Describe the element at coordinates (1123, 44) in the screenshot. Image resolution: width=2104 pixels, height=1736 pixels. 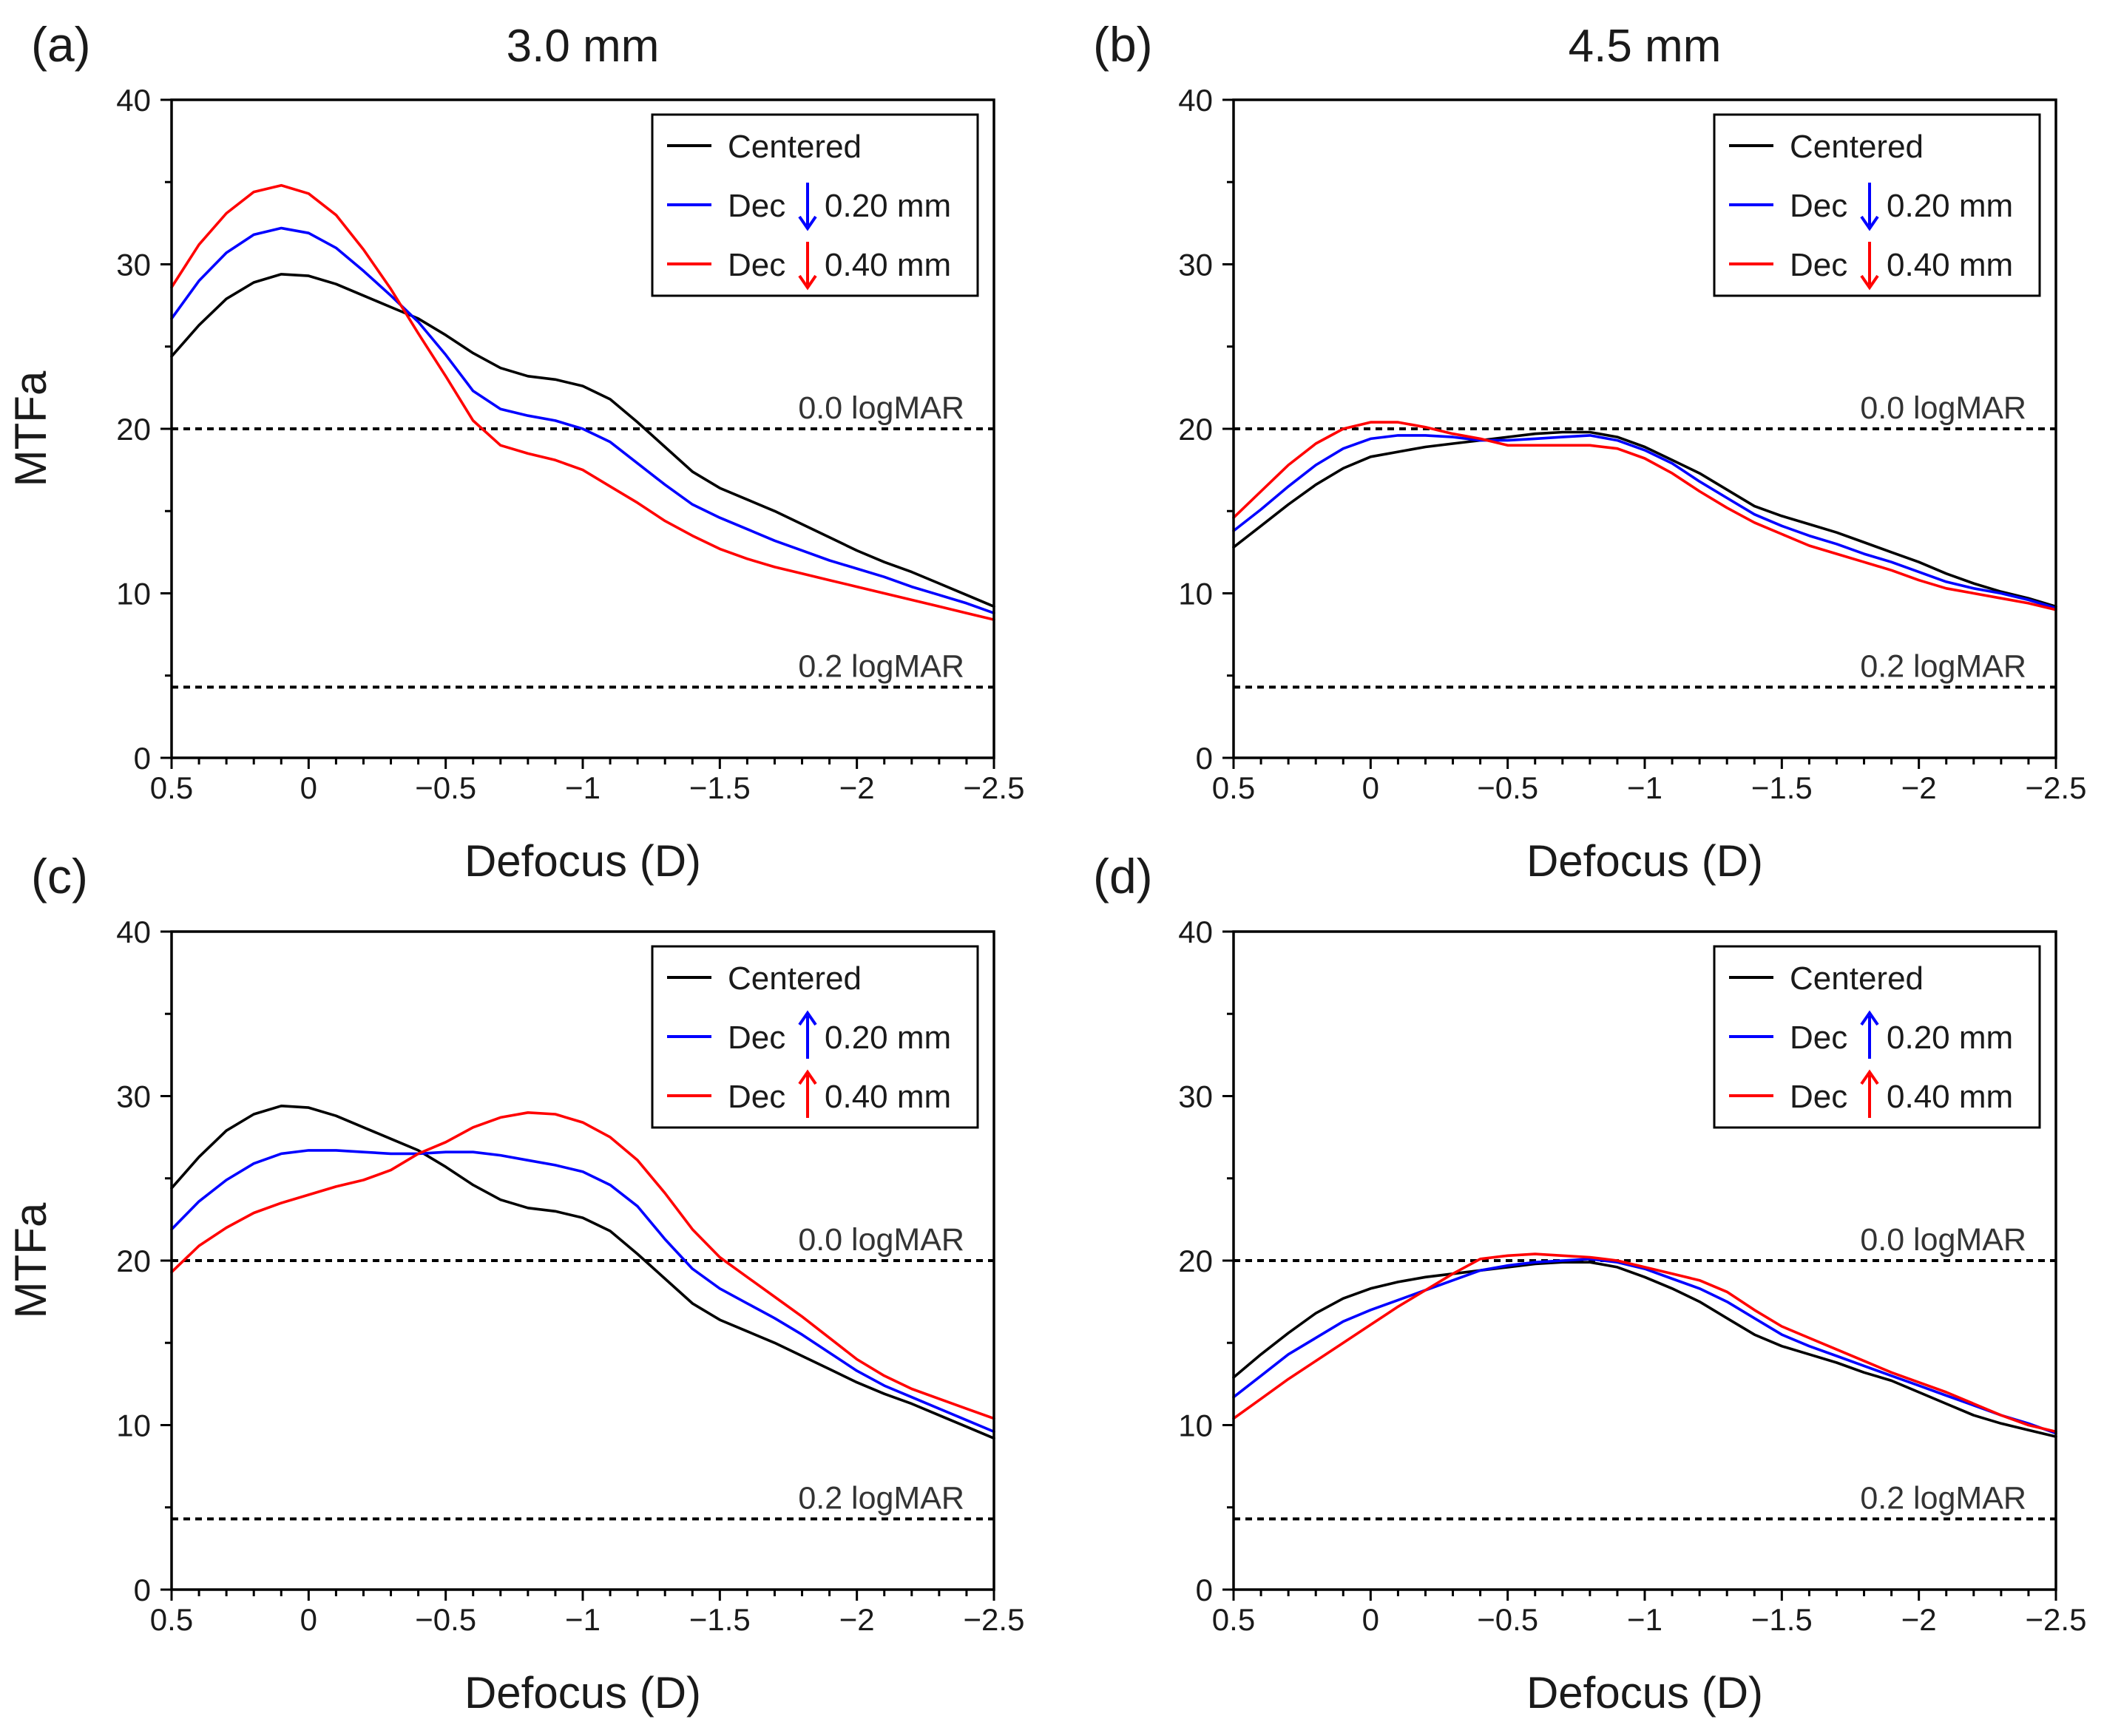
I see `panel-label: (b)` at that location.